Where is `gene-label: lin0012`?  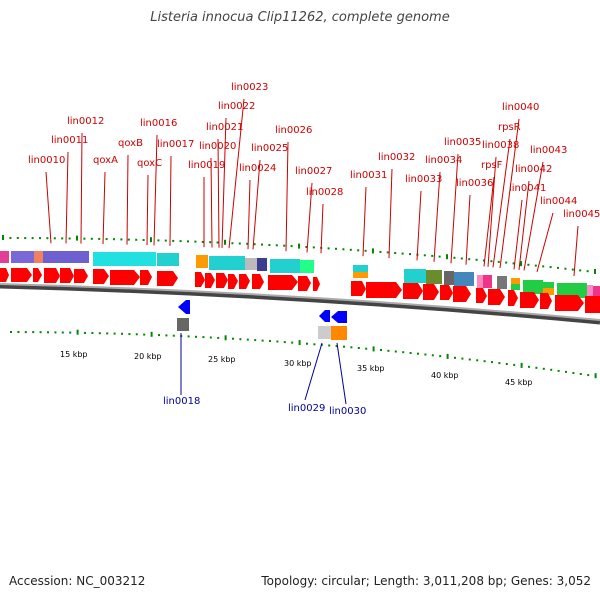
gene-label: lin0012 is located at coordinates (85, 121).